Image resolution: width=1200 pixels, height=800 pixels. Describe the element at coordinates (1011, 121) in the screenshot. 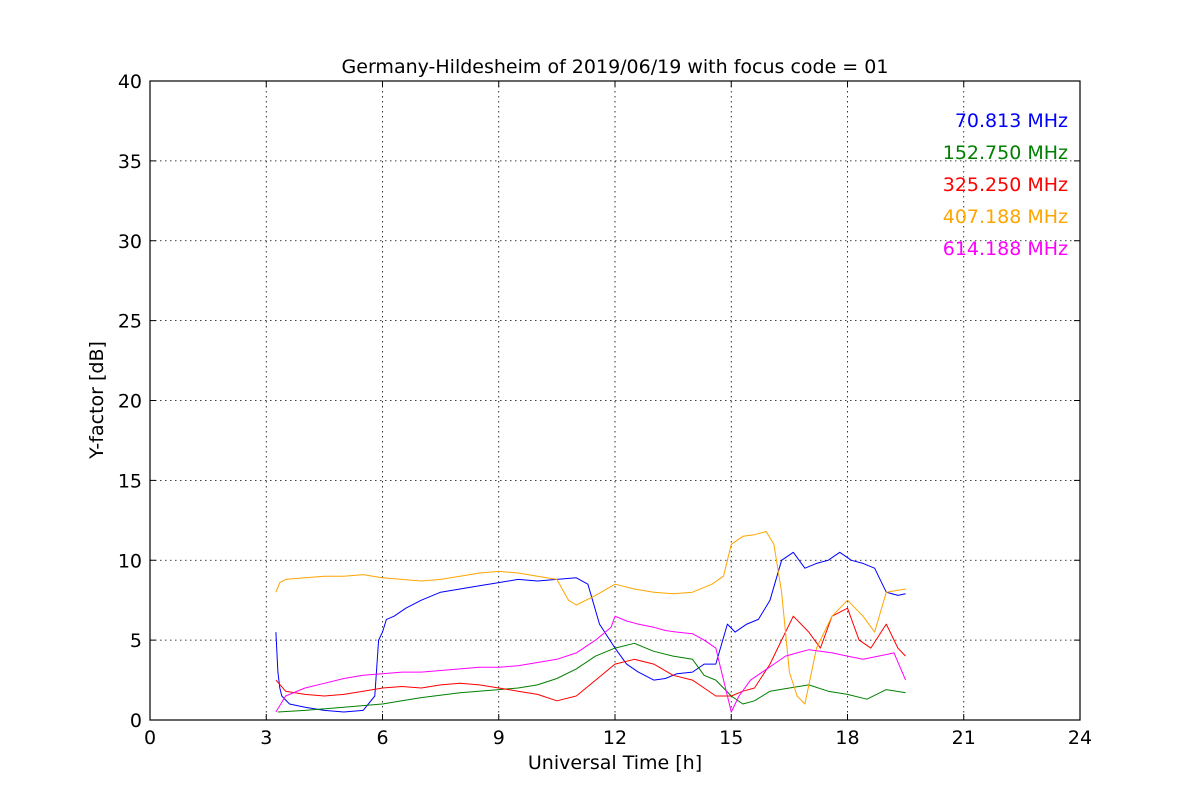

I see `legend-entry: 70.813 MHz` at that location.